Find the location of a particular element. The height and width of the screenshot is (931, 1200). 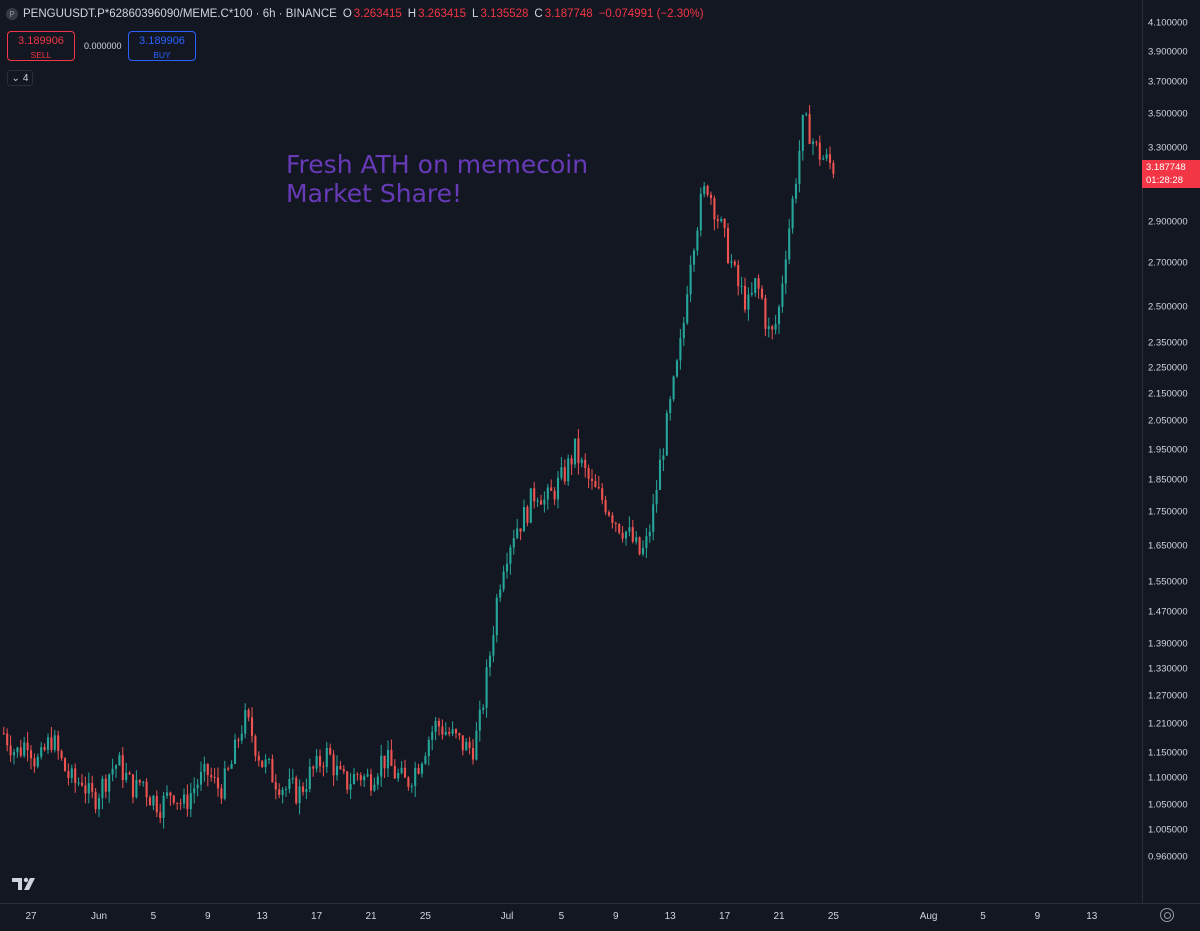

high-label: H is located at coordinates (412, 14).